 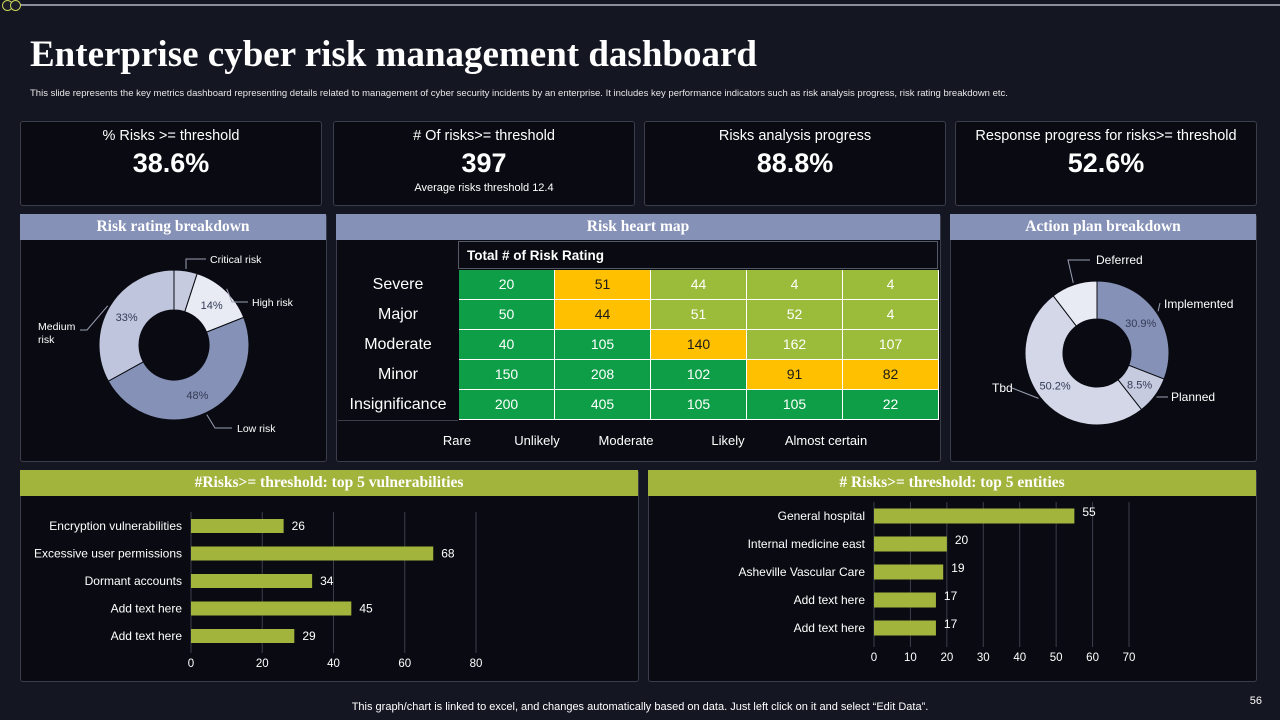 What do you see at coordinates (115, 526) in the screenshot?
I see `y-category-label: Encryption vulnerabilities` at bounding box center [115, 526].